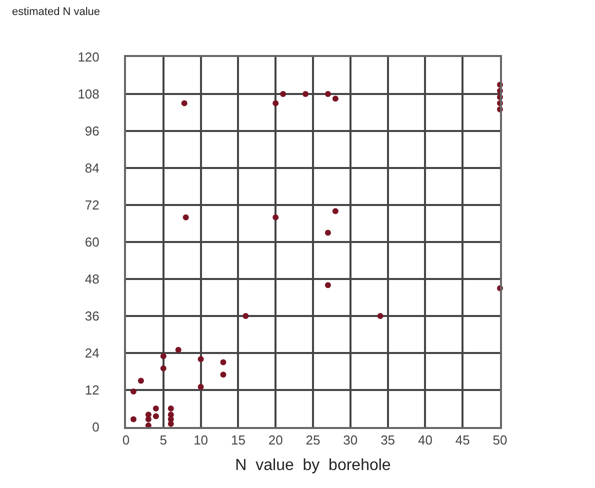 This screenshot has width=595, height=488. I want to click on y-tick-label: 72, so click(92, 205).